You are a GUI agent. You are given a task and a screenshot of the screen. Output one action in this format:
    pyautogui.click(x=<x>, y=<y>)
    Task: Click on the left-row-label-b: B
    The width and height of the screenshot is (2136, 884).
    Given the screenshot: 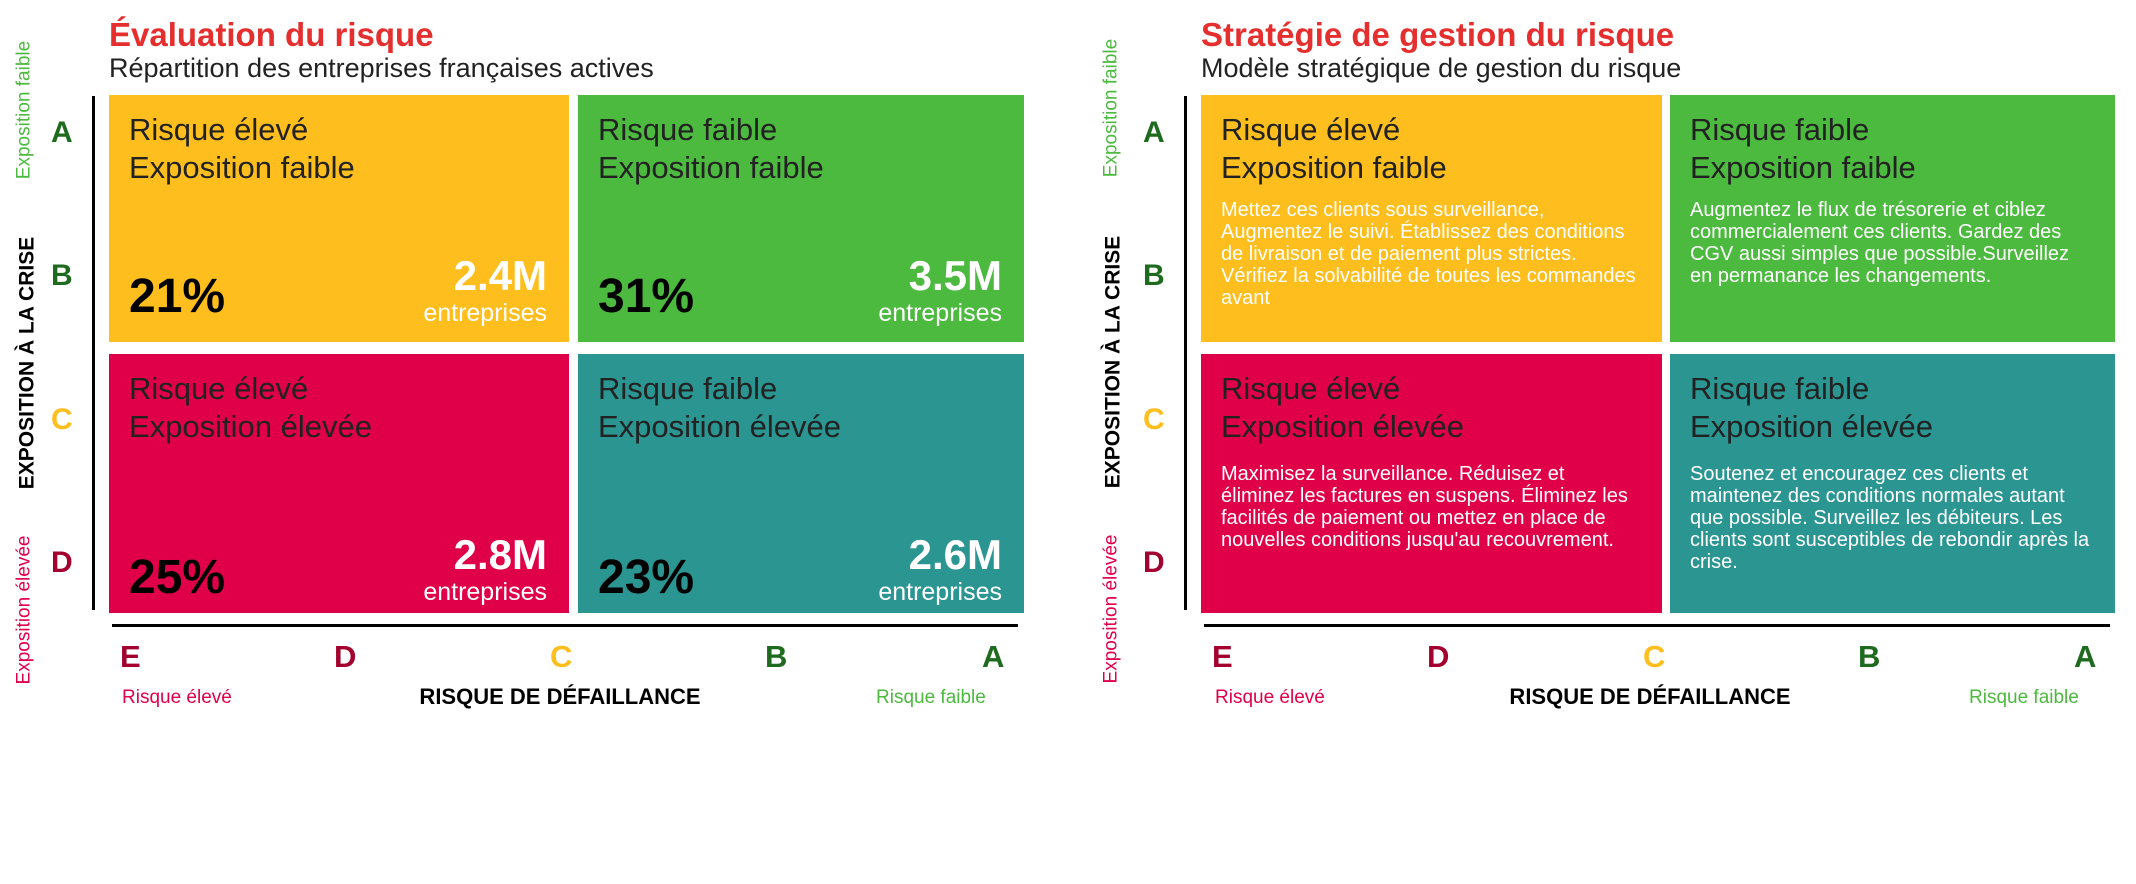 What is the action you would take?
    pyautogui.click(x=62, y=275)
    